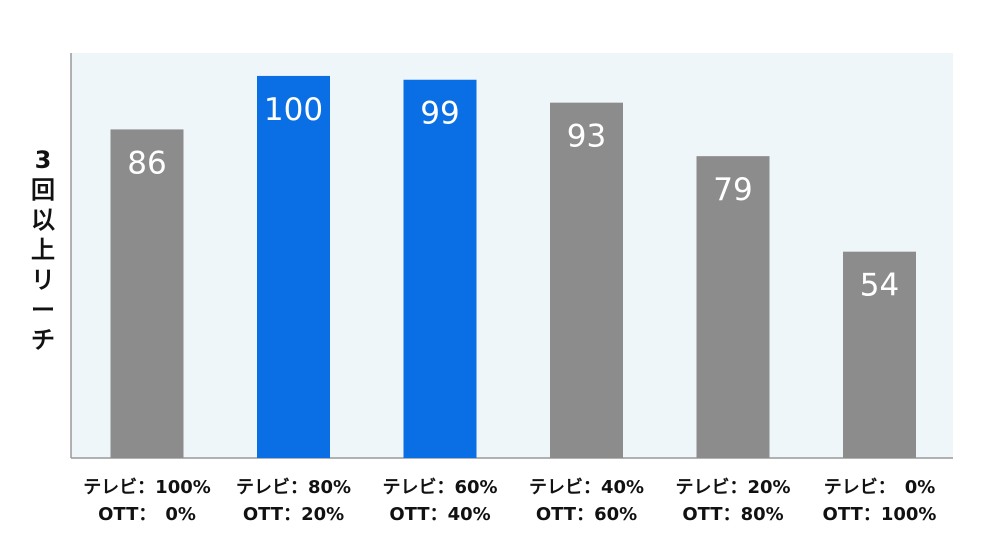 This screenshot has width=1000, height=560. I want to click on x-tick-label-1-line-2: OTT： 0%, so click(147, 514).